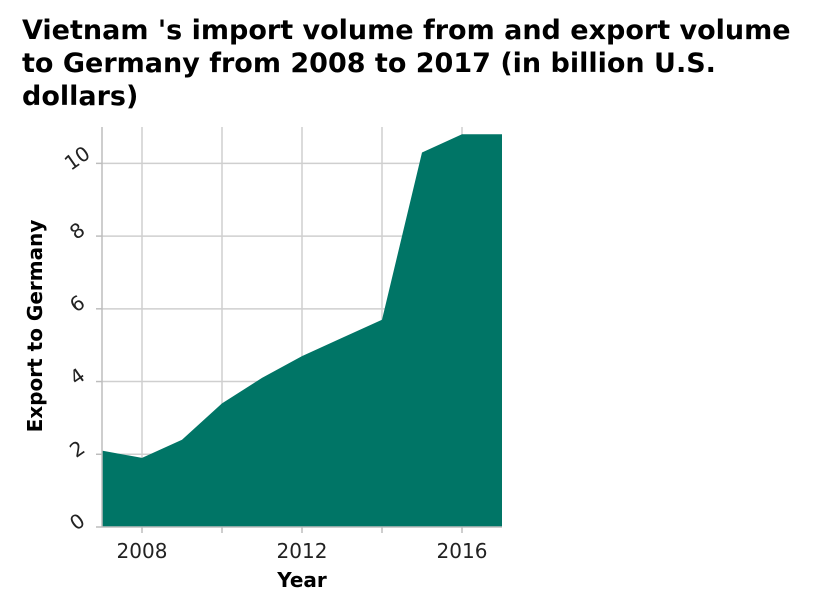 The height and width of the screenshot is (612, 824). I want to click on x-tick-label: 2012, so click(302, 551).